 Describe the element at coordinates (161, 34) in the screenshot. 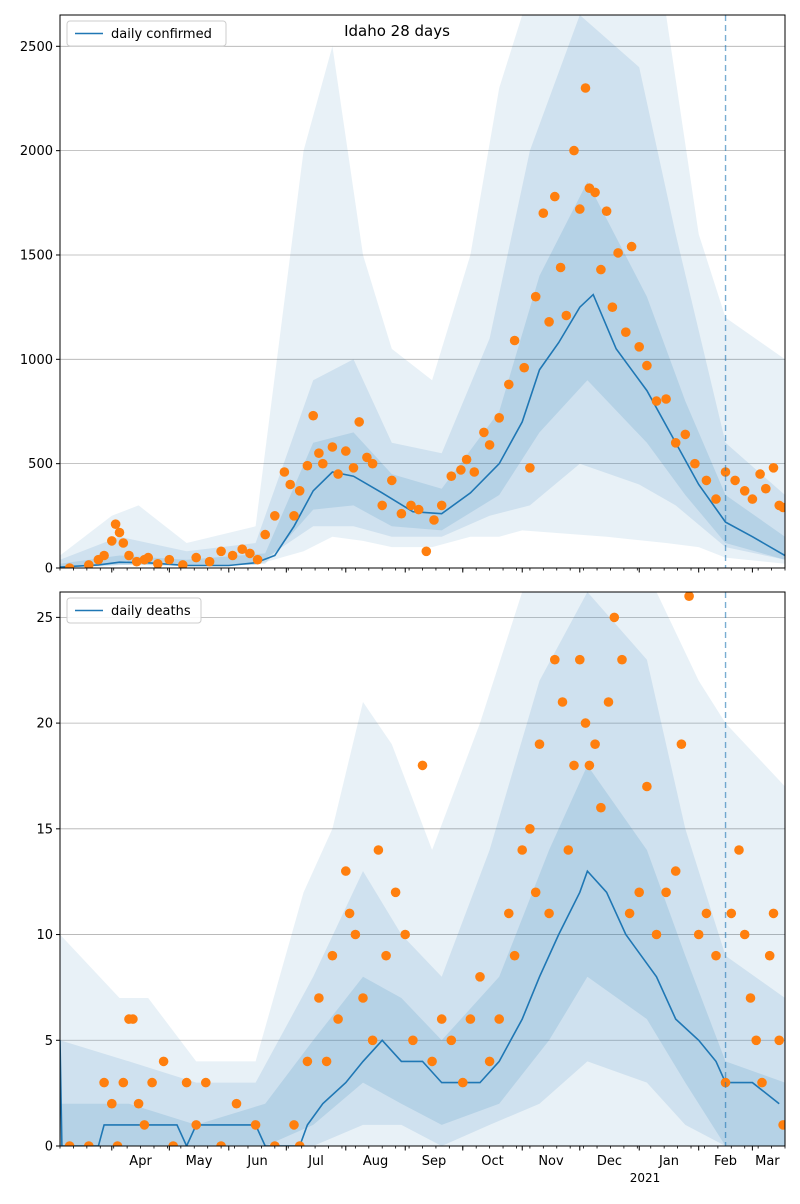

I see `legend-label: daily confirmed` at that location.